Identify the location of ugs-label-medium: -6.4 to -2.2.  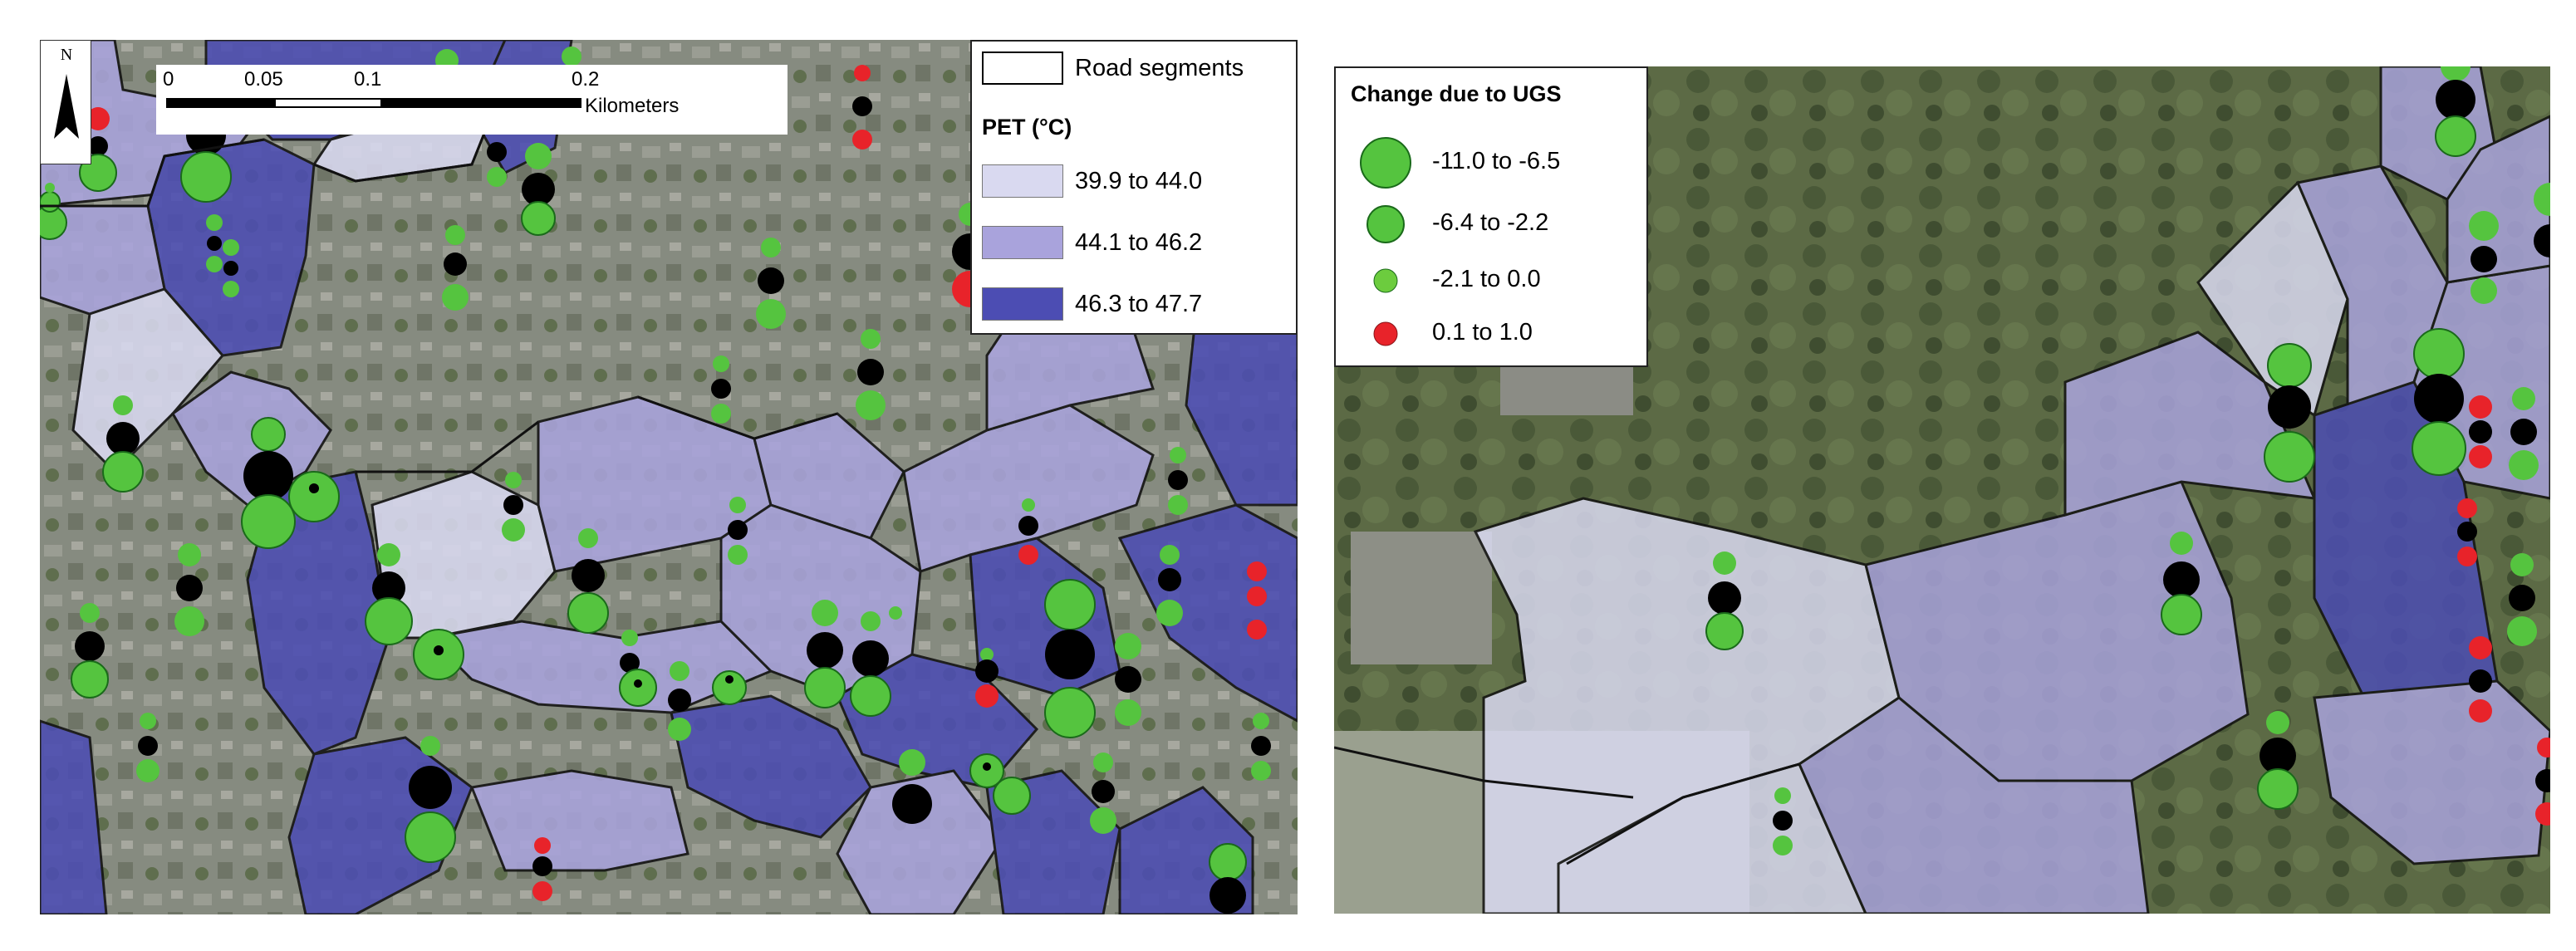
(1490, 222).